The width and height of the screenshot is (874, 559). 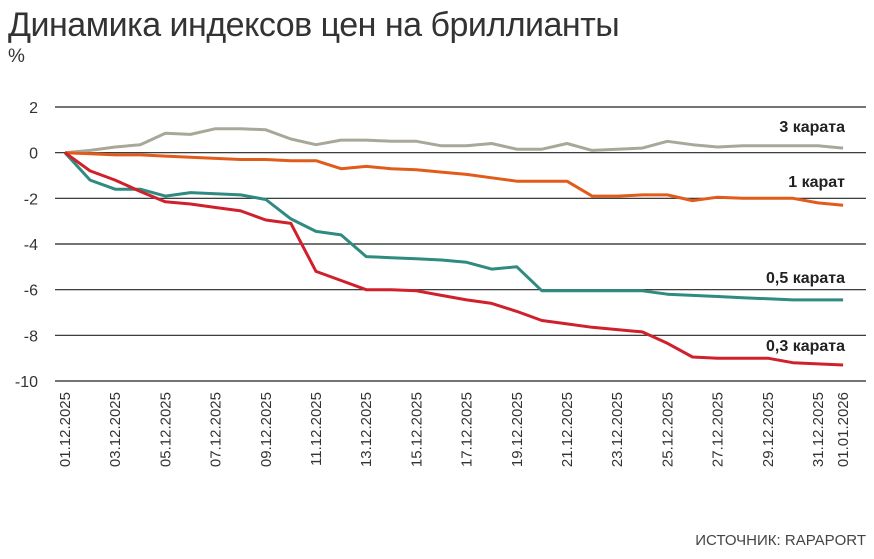 I want to click on y-axis-unit: %, so click(x=16, y=56).